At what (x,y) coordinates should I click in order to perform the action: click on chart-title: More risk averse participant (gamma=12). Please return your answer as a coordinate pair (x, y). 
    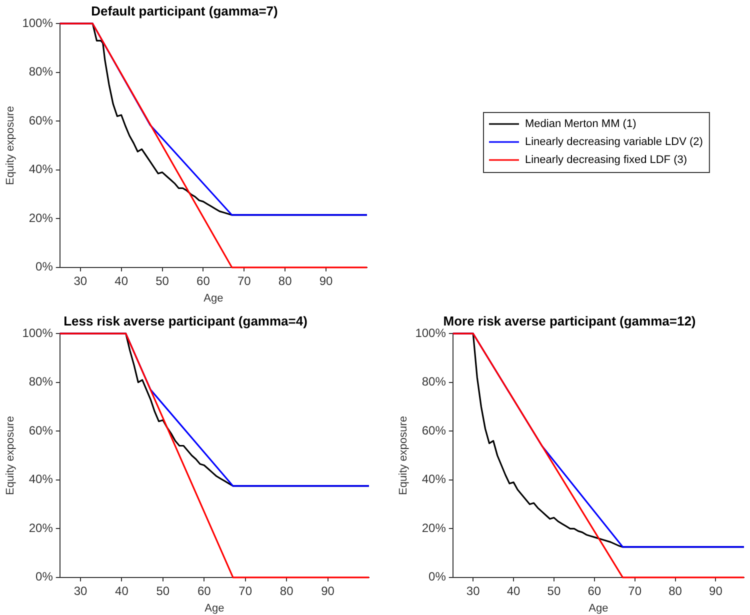
    Looking at the image, I should click on (569, 320).